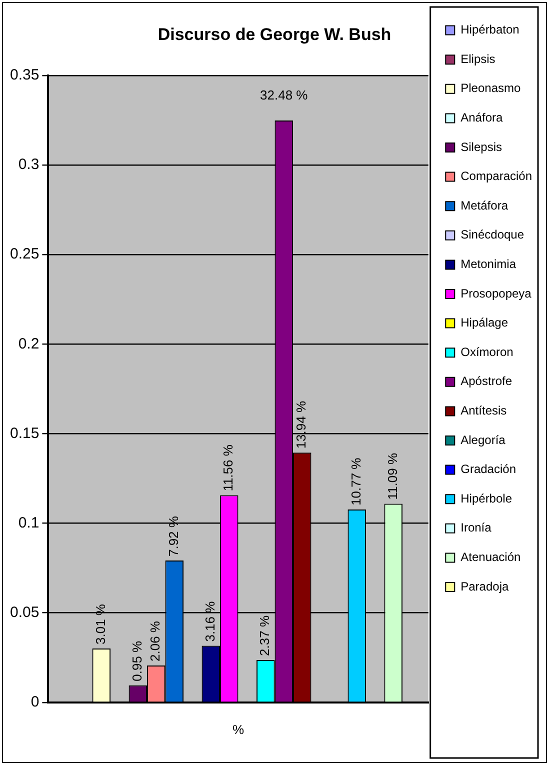  I want to click on data-label: 2.06 %, so click(155, 641).